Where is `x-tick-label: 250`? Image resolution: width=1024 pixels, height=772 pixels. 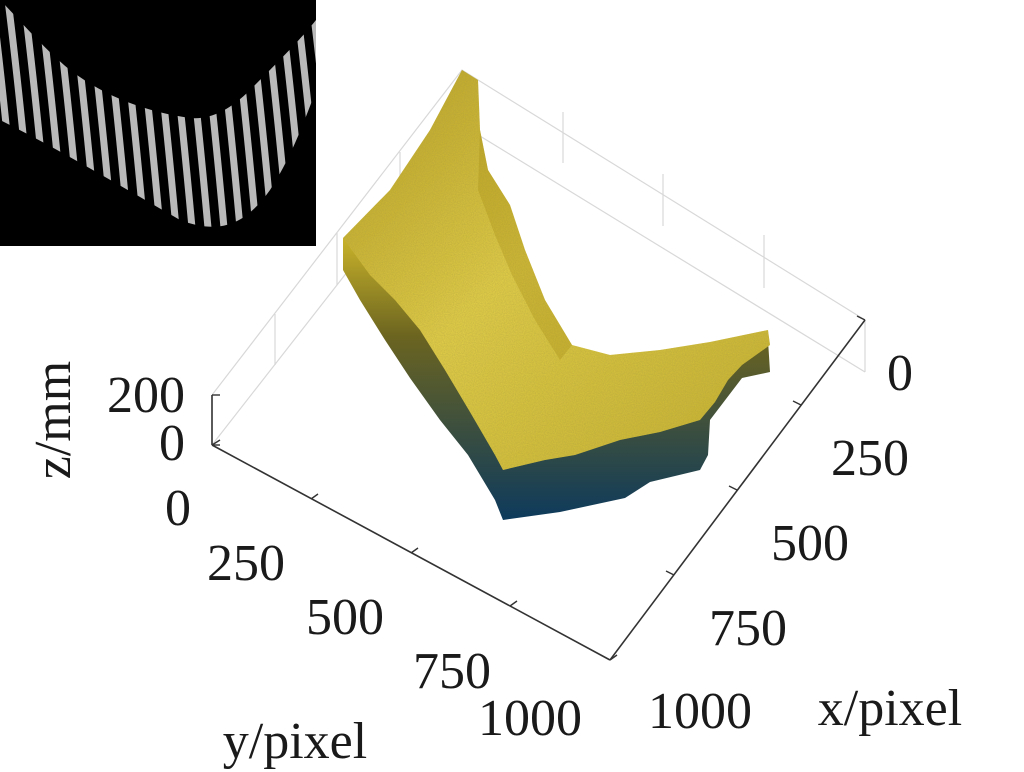 x-tick-label: 250 is located at coordinates (870, 458).